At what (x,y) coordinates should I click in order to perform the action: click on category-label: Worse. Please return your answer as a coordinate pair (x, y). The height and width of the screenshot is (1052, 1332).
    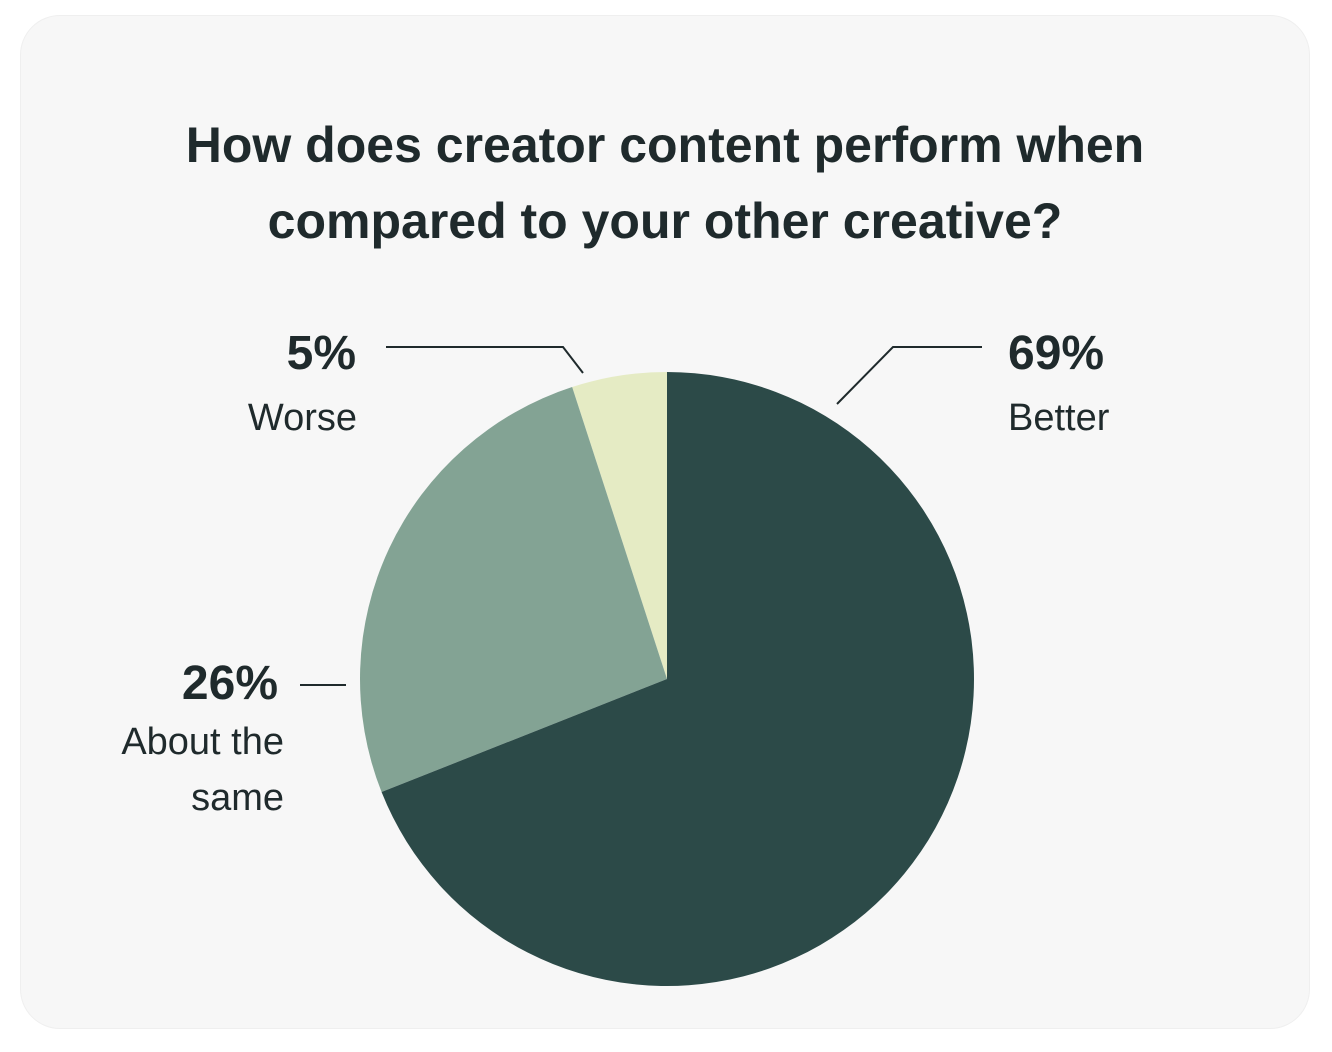
    Looking at the image, I should click on (302, 418).